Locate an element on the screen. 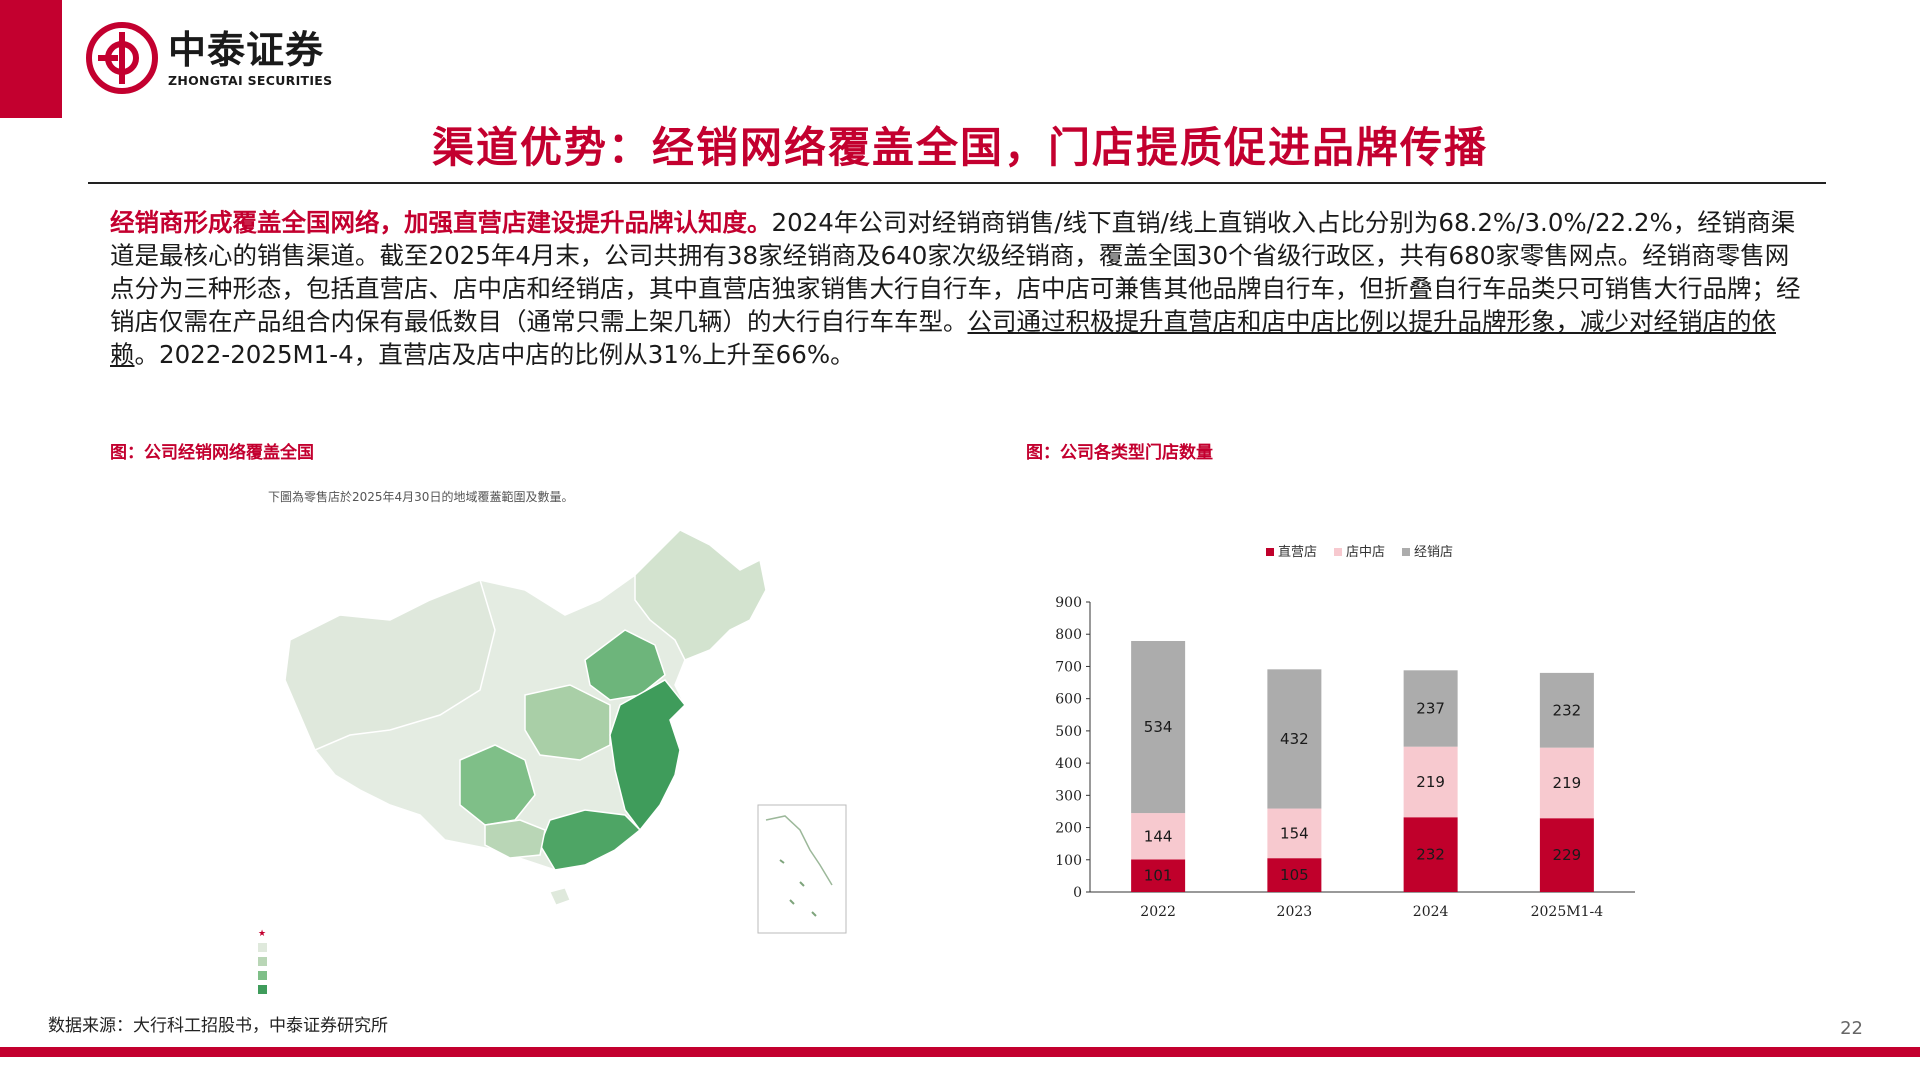  bar-label-3-2: 232 is located at coordinates (1567, 710).